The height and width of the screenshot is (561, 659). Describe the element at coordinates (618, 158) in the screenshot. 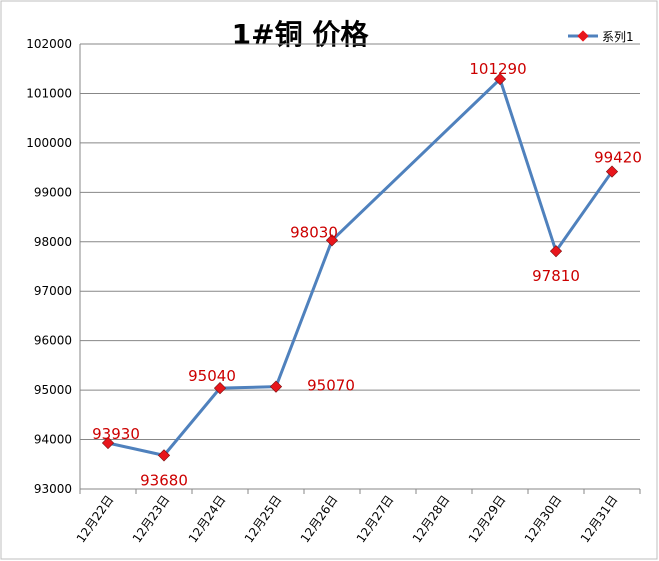

I see `data-label: 99420` at that location.